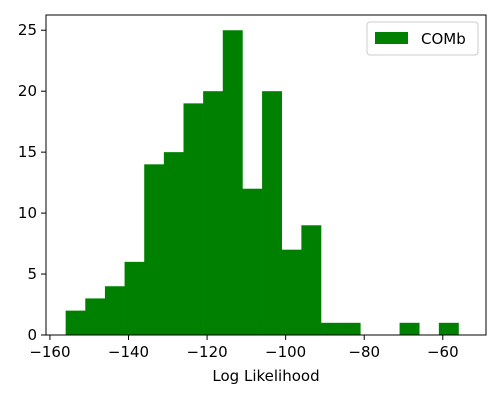 This screenshot has height=400, width=500. I want to click on y-tick-label: 20, so click(27, 91).